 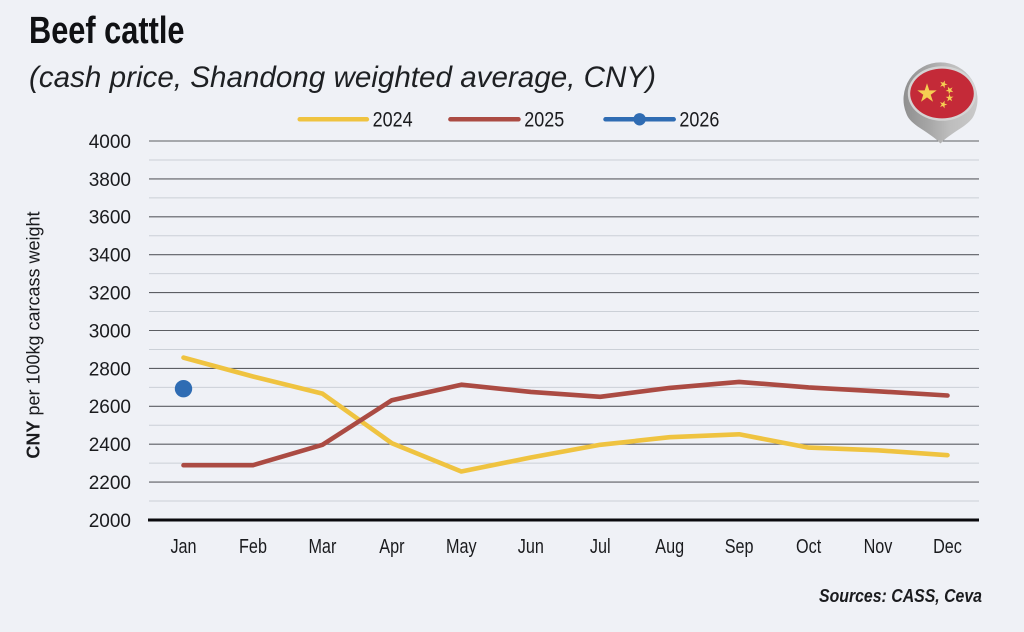 I want to click on svg-text: Oct, so click(x=809, y=547).